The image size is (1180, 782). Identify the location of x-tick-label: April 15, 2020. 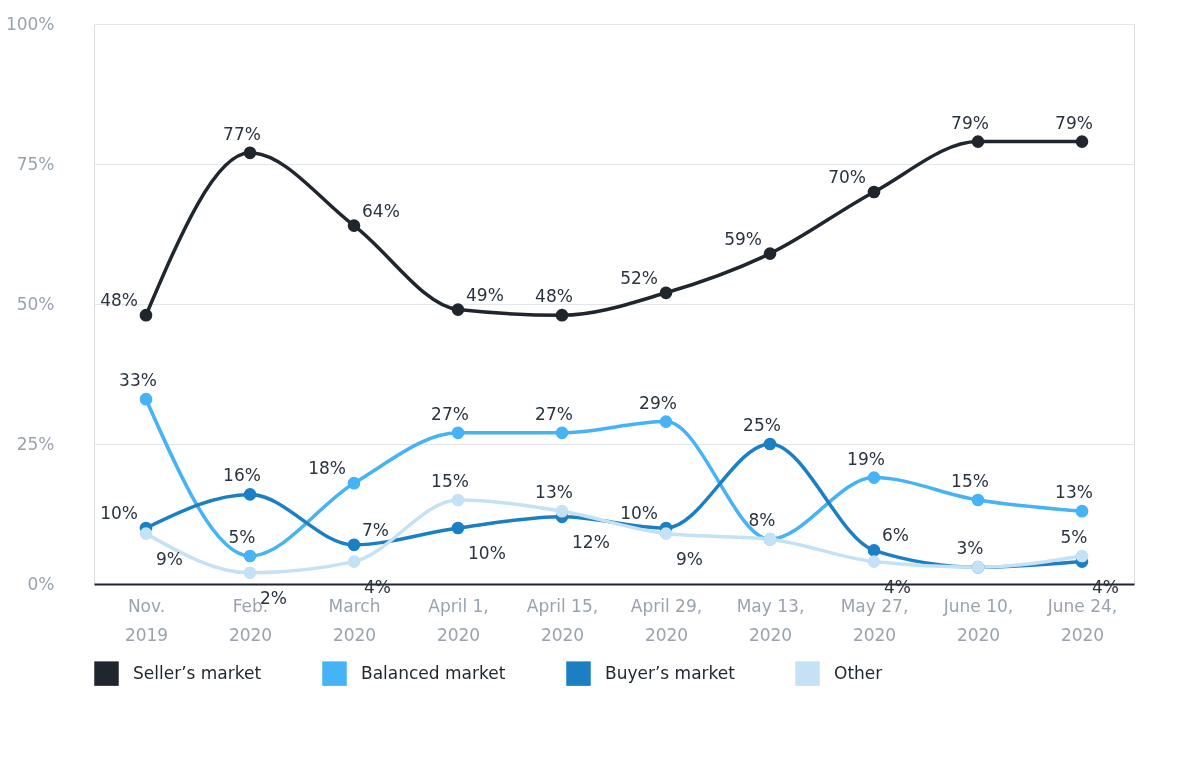
(562, 620).